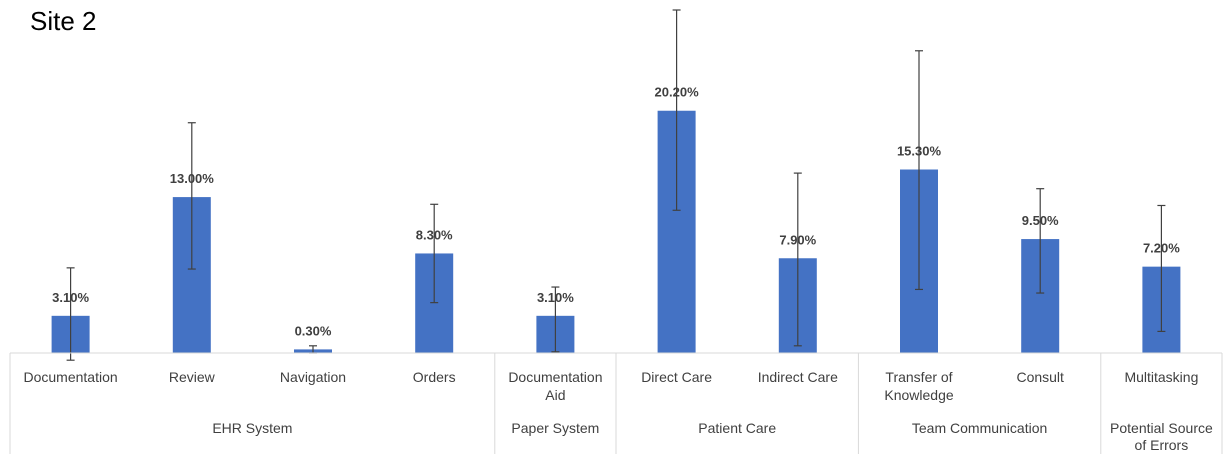  Describe the element at coordinates (70, 297) in the screenshot. I see `data-label-0: 3.10%` at that location.